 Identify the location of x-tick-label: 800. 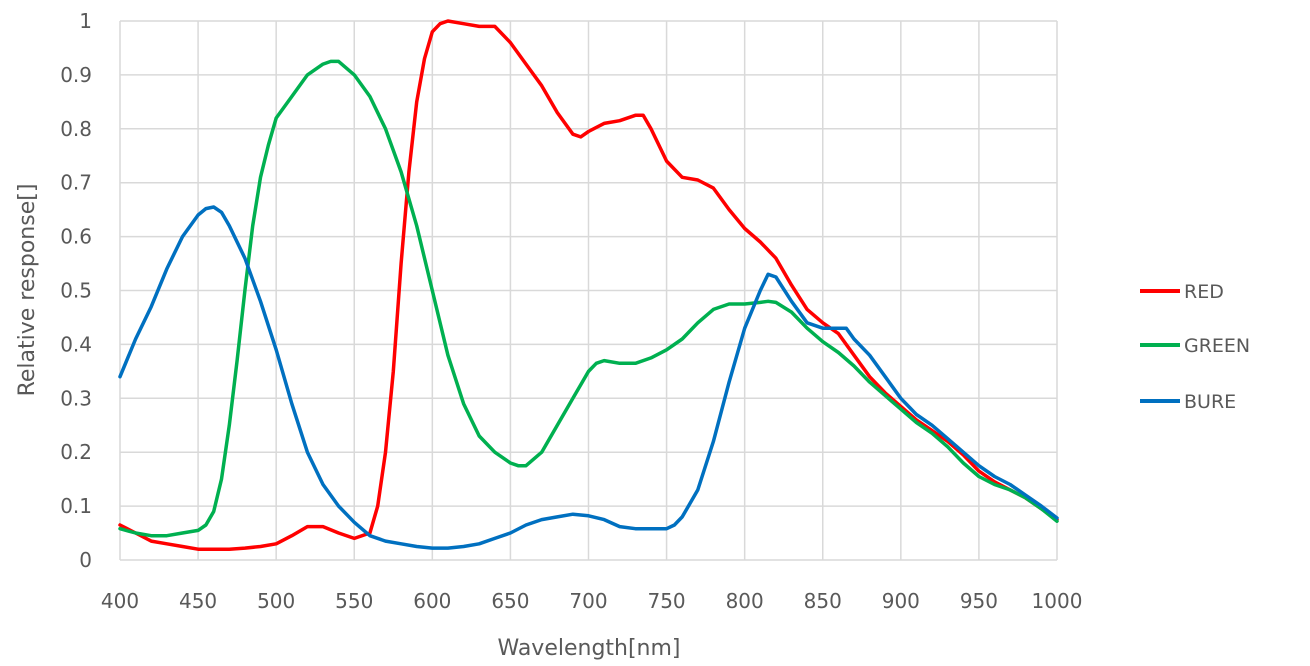
(745, 601).